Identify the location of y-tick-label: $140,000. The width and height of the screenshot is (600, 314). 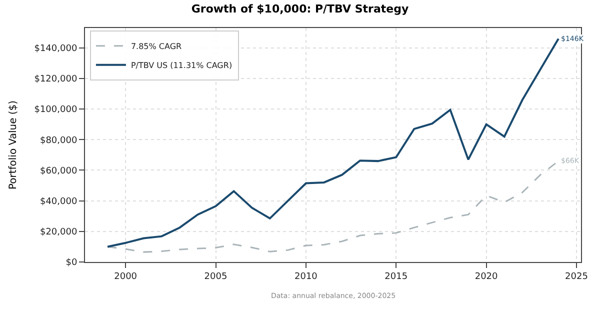
(56, 49).